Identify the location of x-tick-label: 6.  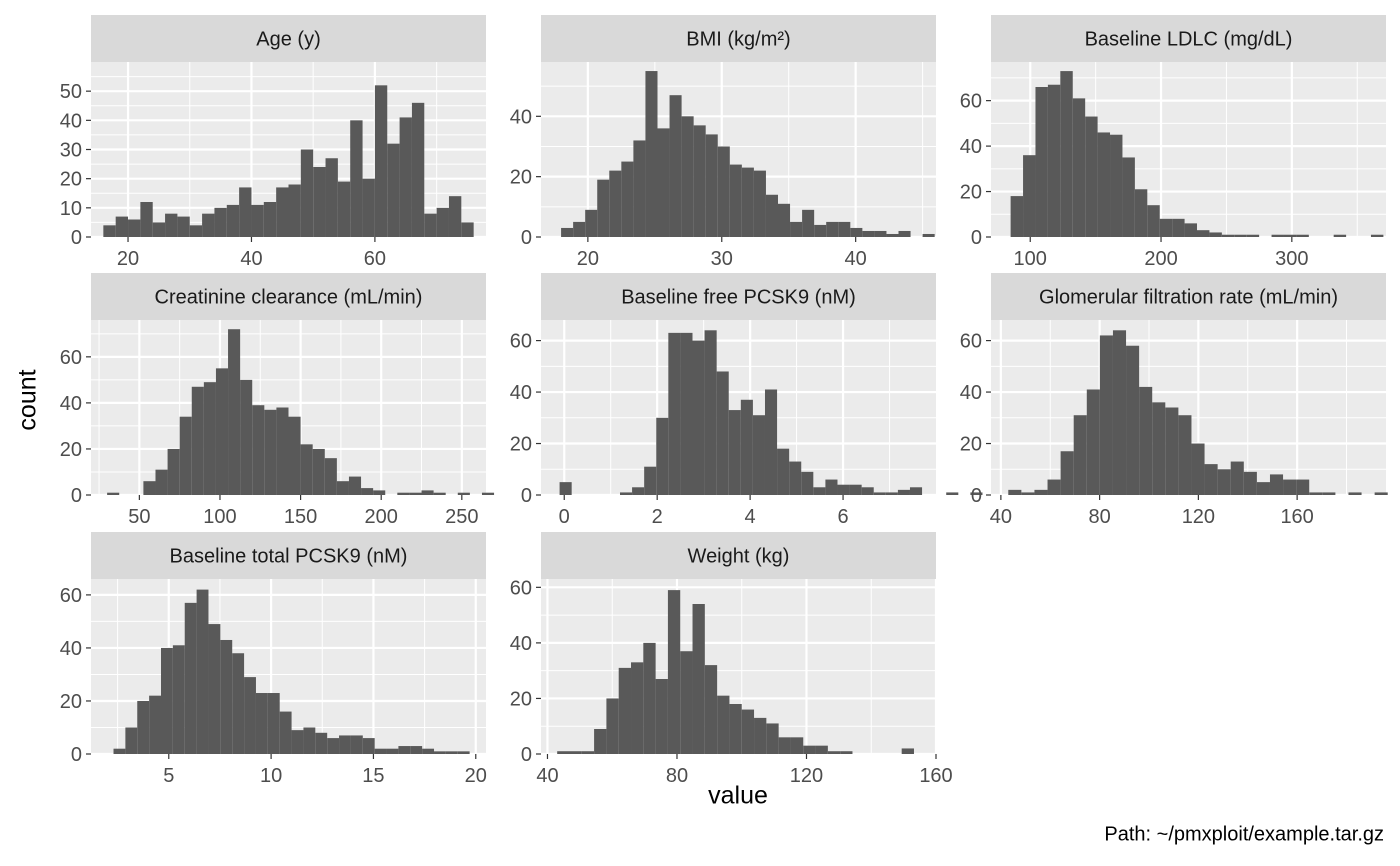
(842, 517).